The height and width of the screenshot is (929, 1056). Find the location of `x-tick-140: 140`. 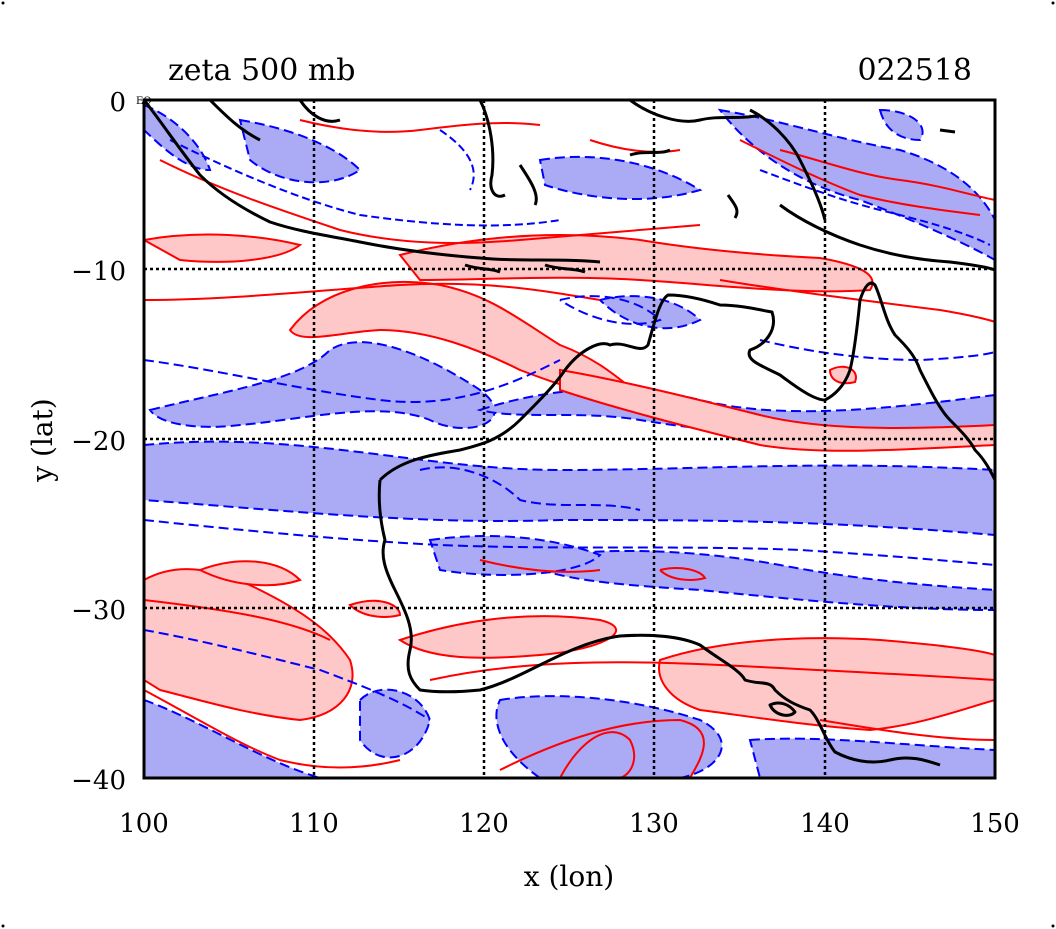

x-tick-140: 140 is located at coordinates (825, 824).